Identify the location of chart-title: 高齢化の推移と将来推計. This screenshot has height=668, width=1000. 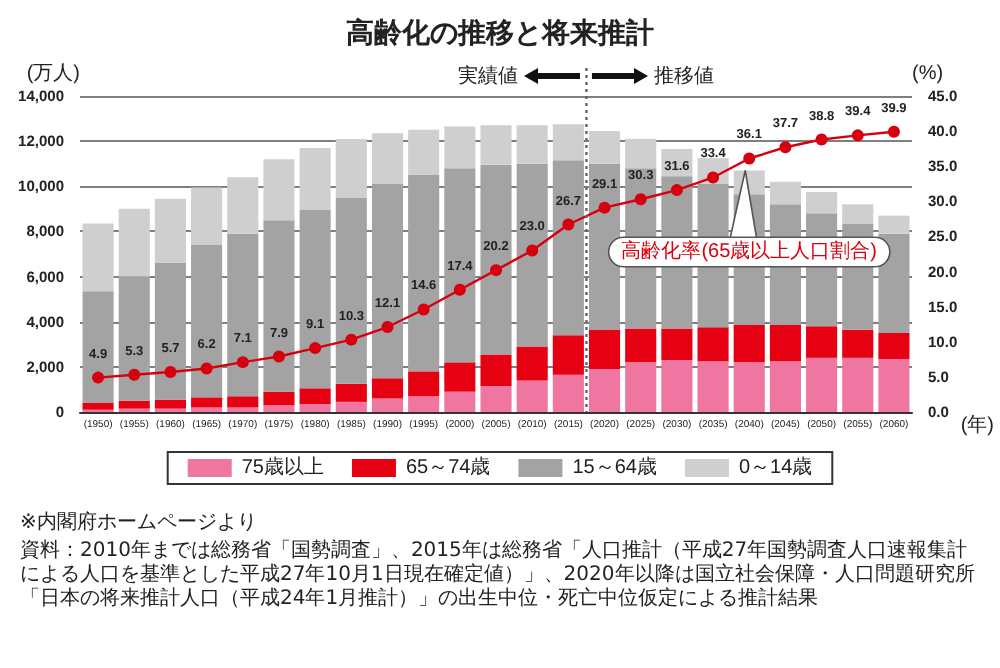
(500, 32).